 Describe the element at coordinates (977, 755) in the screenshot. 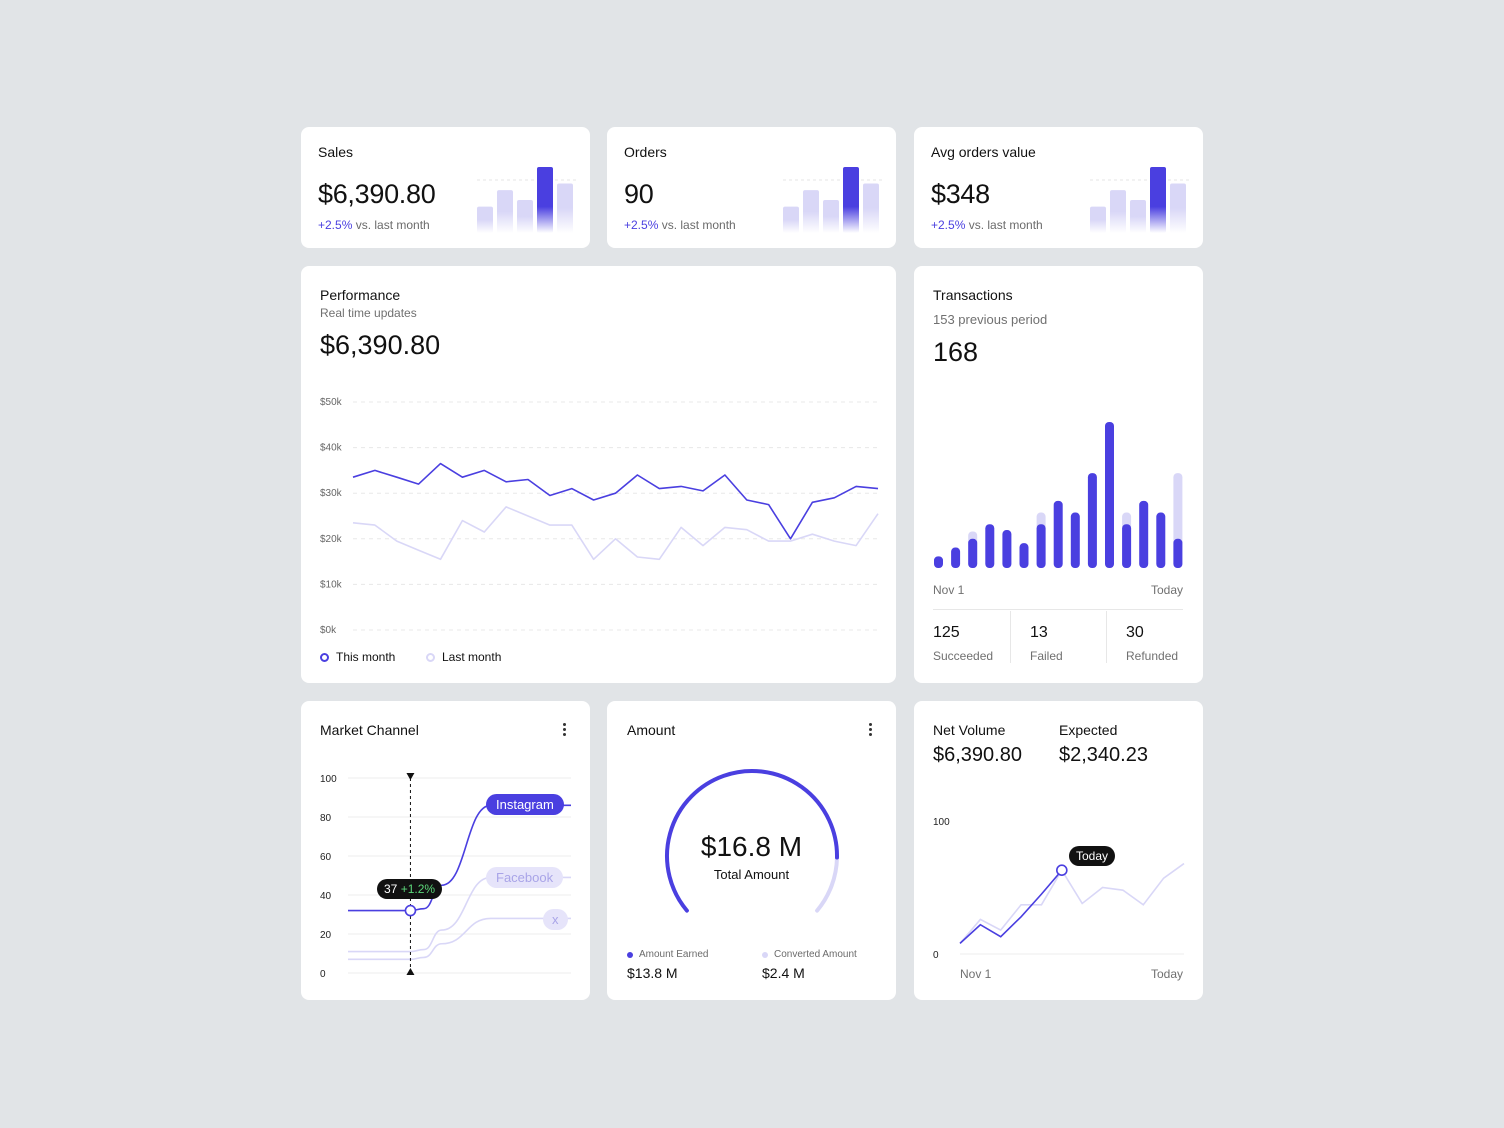

I see `net-volume-value: $6,390.80` at that location.